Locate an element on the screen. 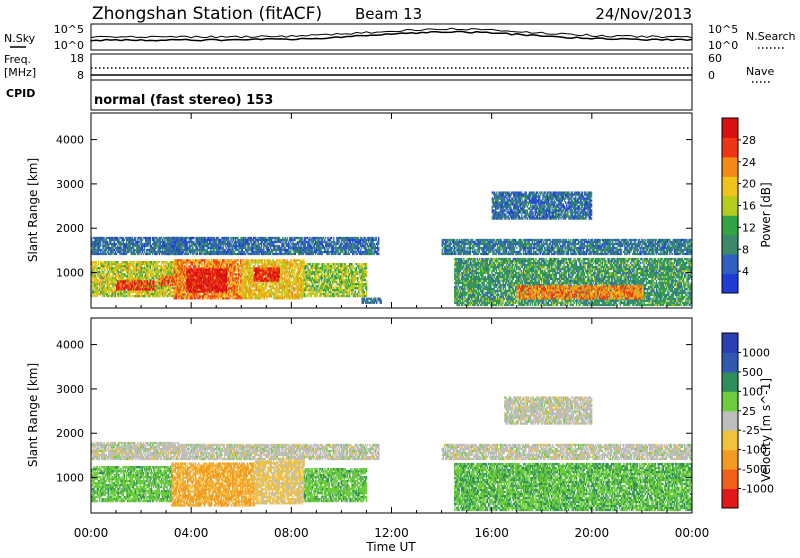 The width and height of the screenshot is (800, 558). search-tick-bottom: 10^0 is located at coordinates (723, 45).